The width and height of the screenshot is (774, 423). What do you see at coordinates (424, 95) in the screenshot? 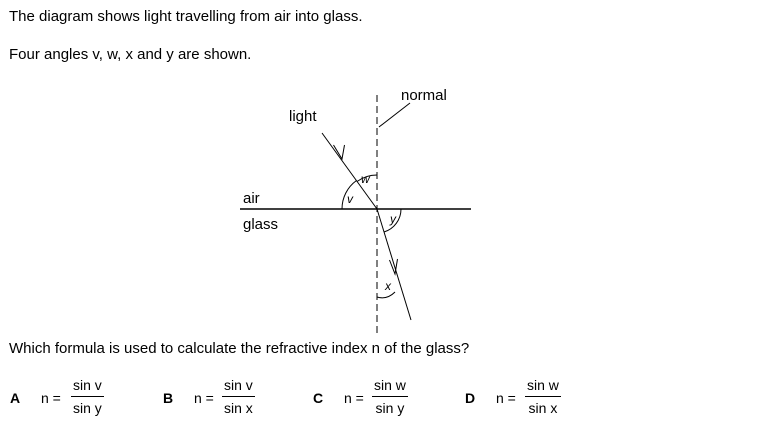
I see `normal-label: normal` at bounding box center [424, 95].